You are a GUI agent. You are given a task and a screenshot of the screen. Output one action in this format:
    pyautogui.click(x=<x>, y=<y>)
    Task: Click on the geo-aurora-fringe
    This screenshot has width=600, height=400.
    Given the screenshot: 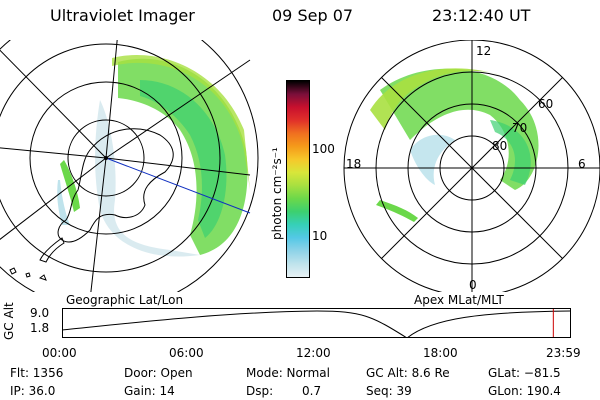 What is the action you would take?
    pyautogui.click(x=181, y=122)
    